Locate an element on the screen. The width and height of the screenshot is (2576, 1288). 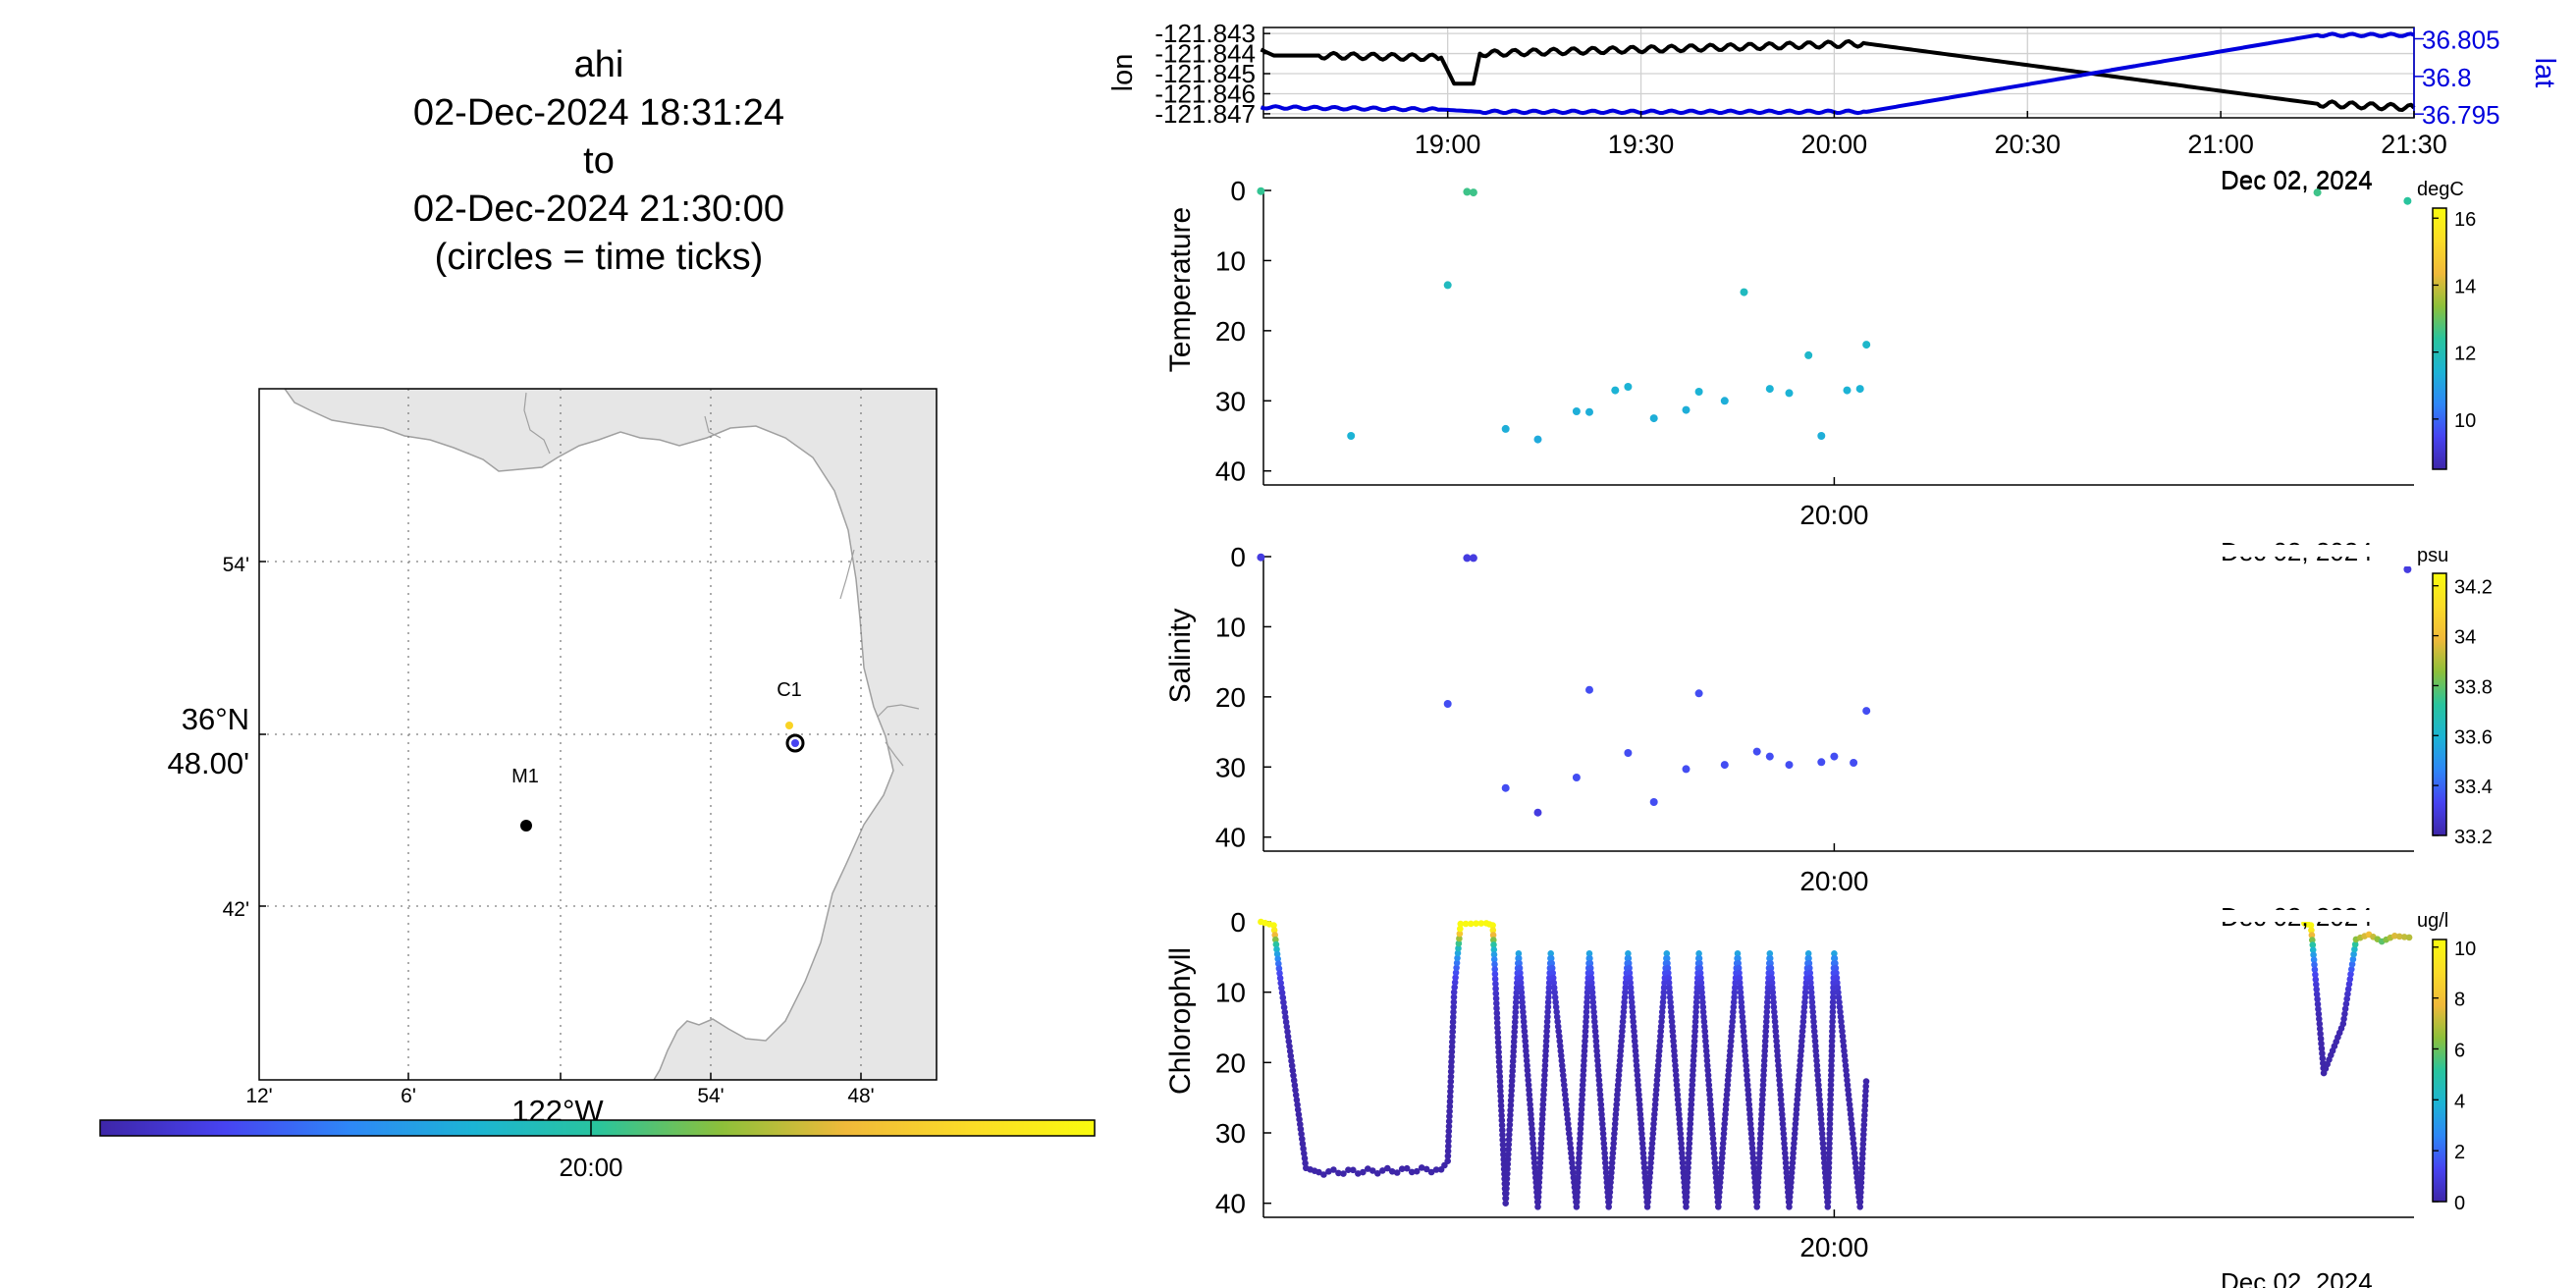
salinity-colorbar-tick-label: 34 is located at coordinates (2465, 638).